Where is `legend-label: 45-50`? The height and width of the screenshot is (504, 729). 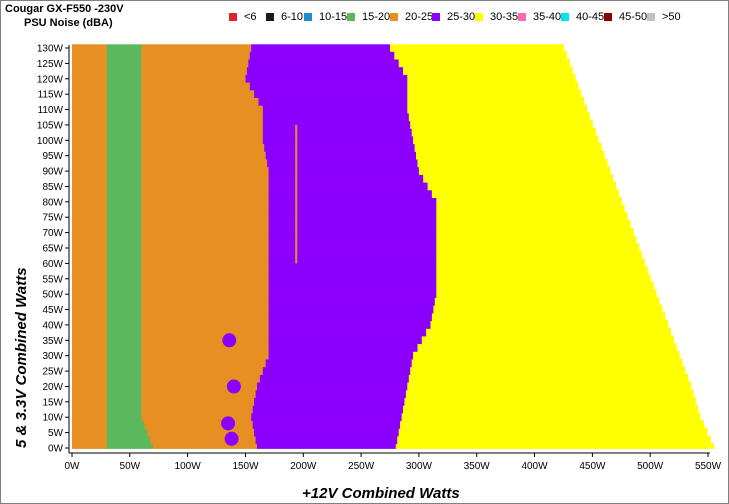 legend-label: 45-50 is located at coordinates (633, 17).